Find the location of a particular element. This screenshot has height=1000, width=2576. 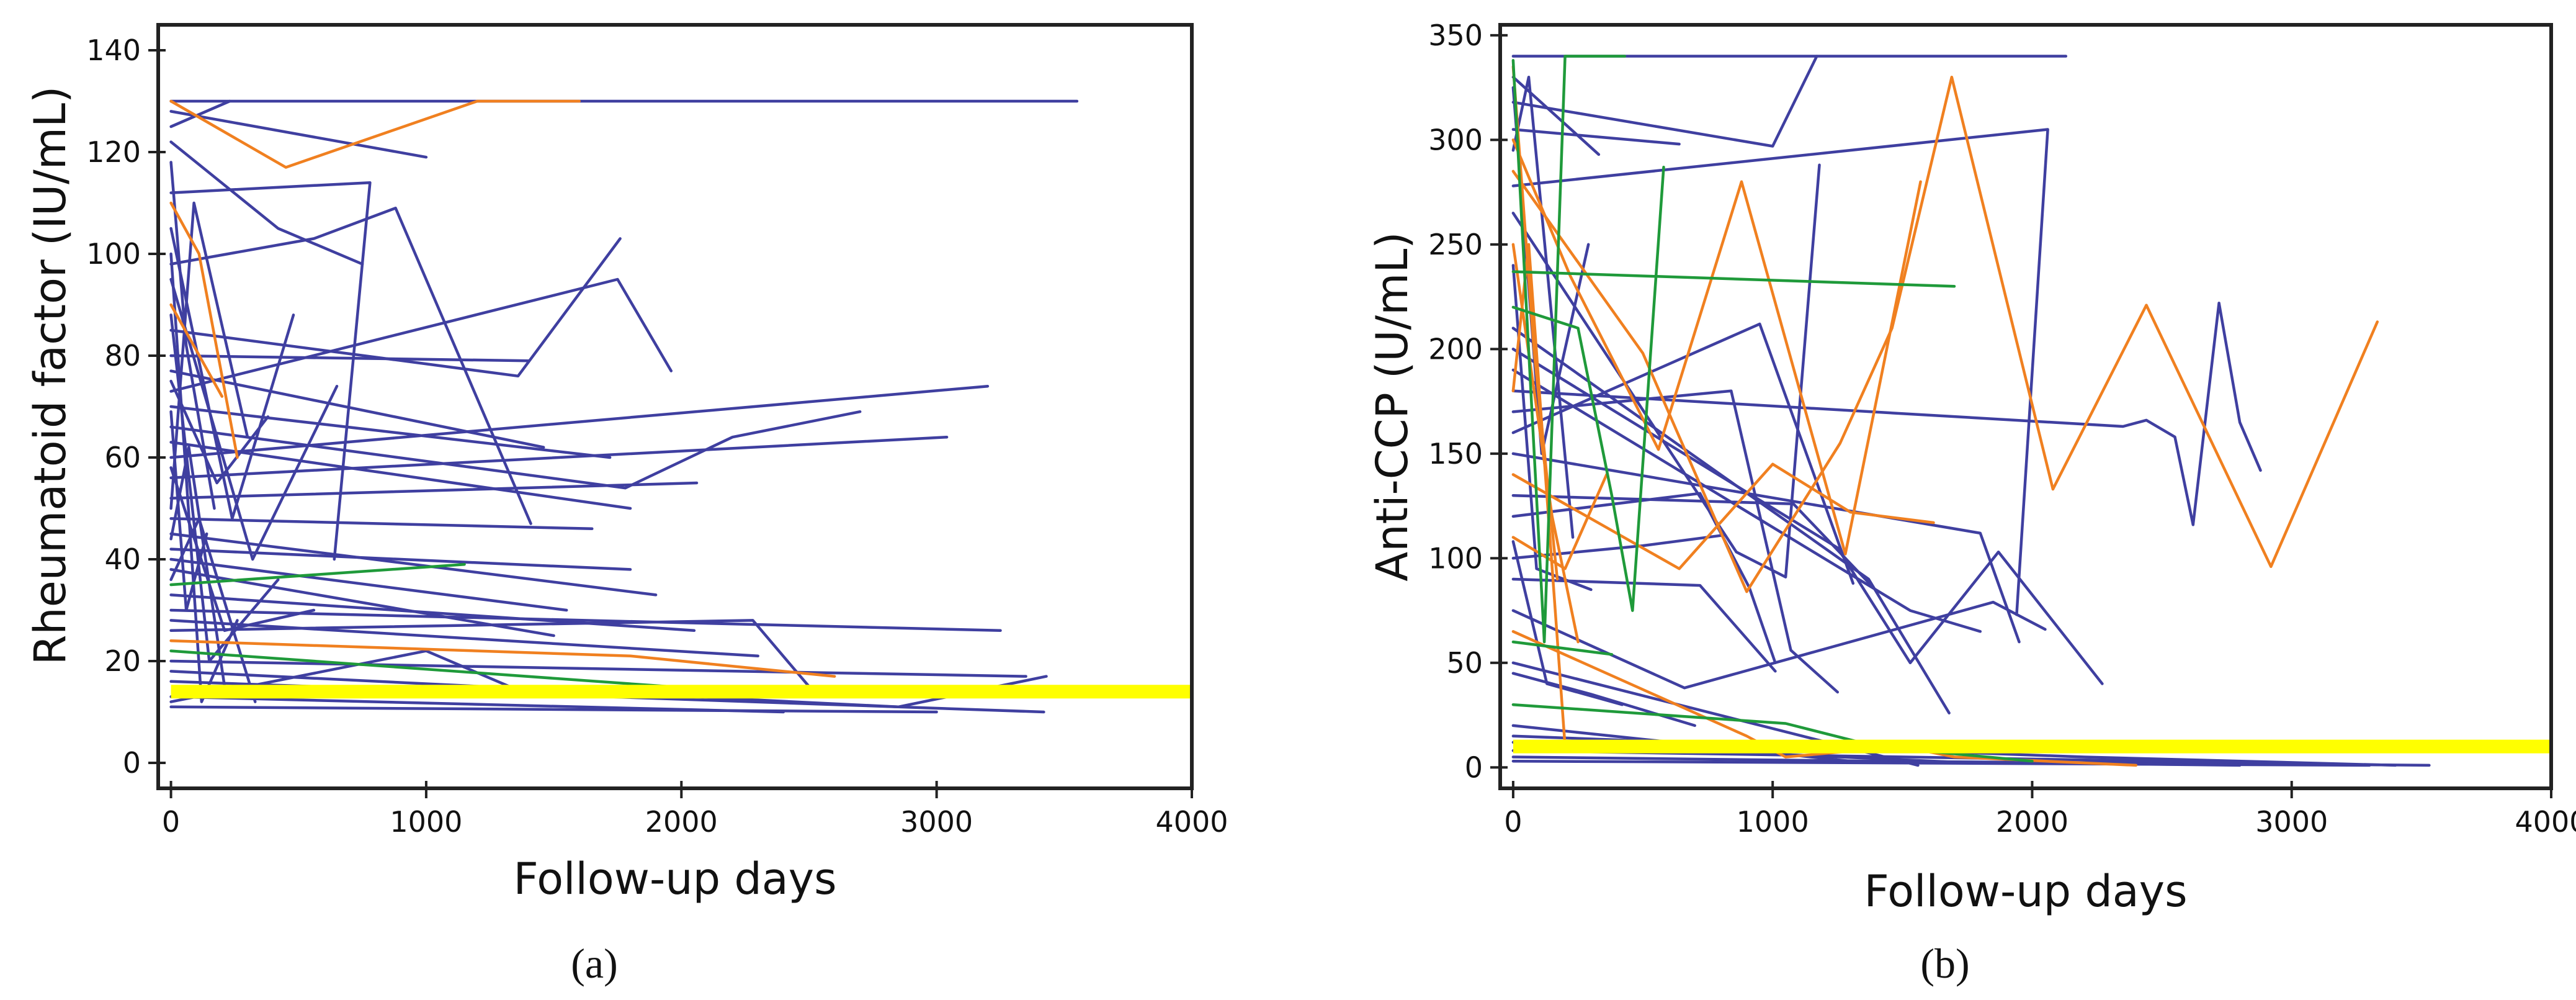

panel-b-y-axis-label: Anti-CCP (U/mL) is located at coordinates (1392, 406).